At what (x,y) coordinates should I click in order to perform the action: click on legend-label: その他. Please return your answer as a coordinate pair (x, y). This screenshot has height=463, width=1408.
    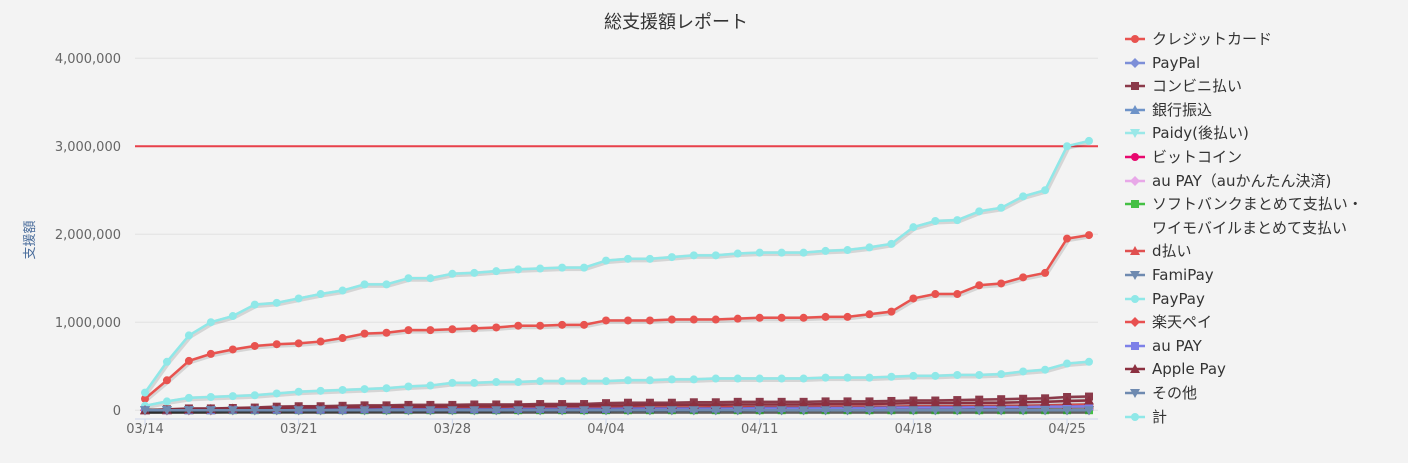
    Looking at the image, I should click on (1175, 392).